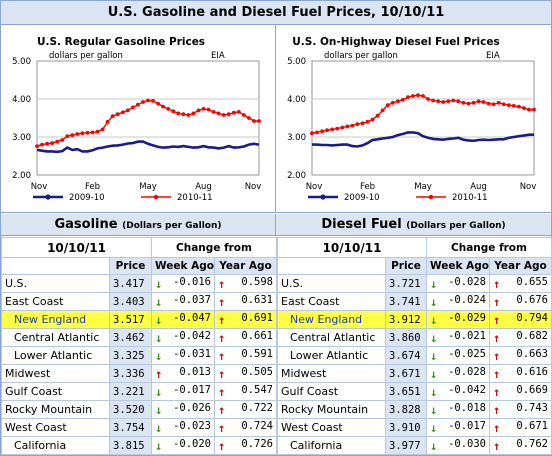 This screenshot has width=552, height=456. Describe the element at coordinates (331, 337) in the screenshot. I see `region-cell: Central Atlantic` at that location.